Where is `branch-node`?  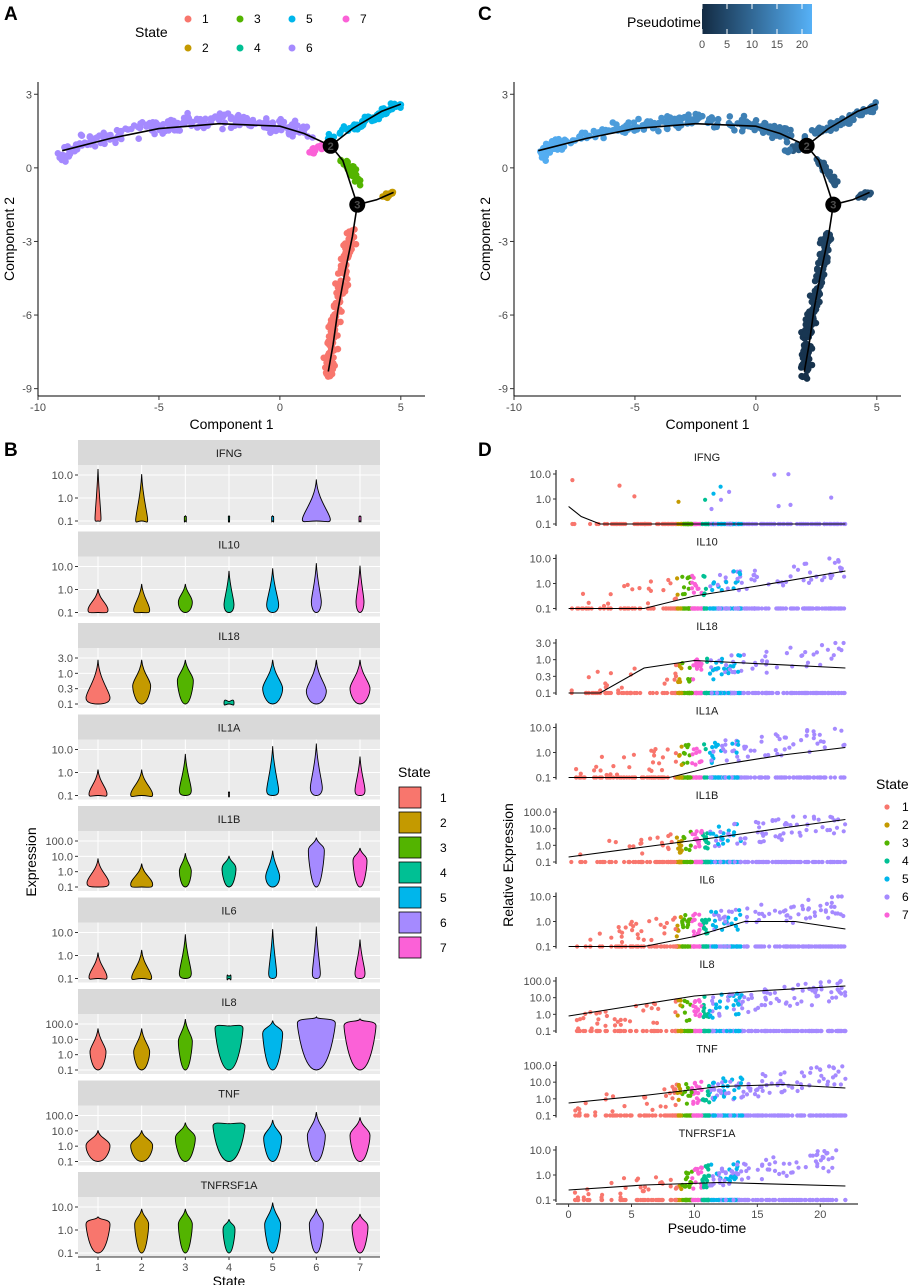 branch-node is located at coordinates (330, 145).